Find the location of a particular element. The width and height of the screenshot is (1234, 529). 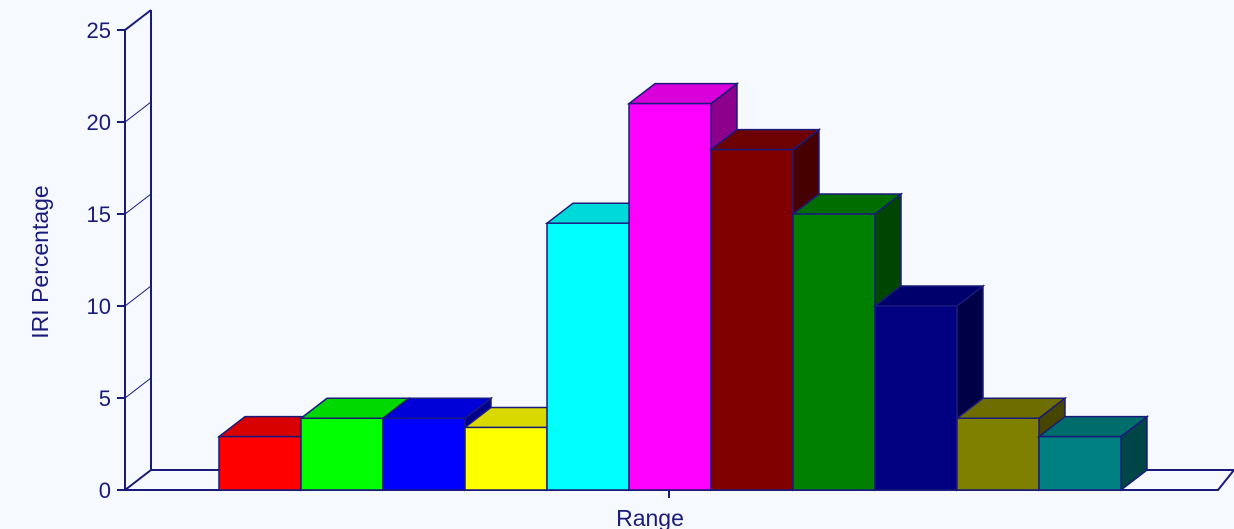

y-axis-ticks: 0 5 10 15 20 25 is located at coordinates (119, 256).